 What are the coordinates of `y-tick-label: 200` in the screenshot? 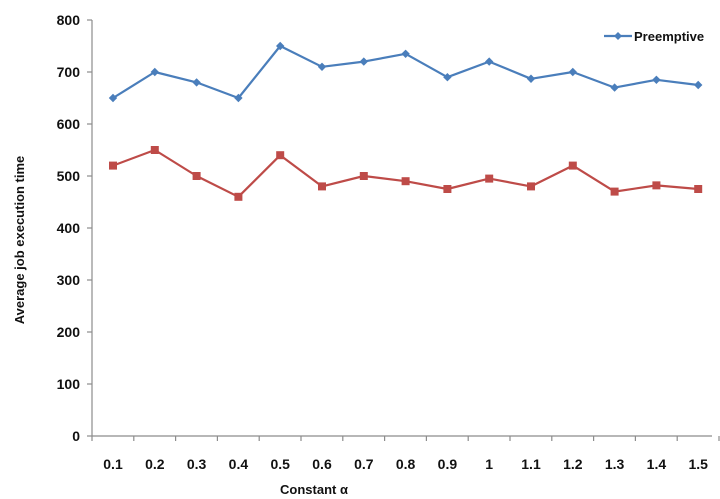 It's located at (69, 332).